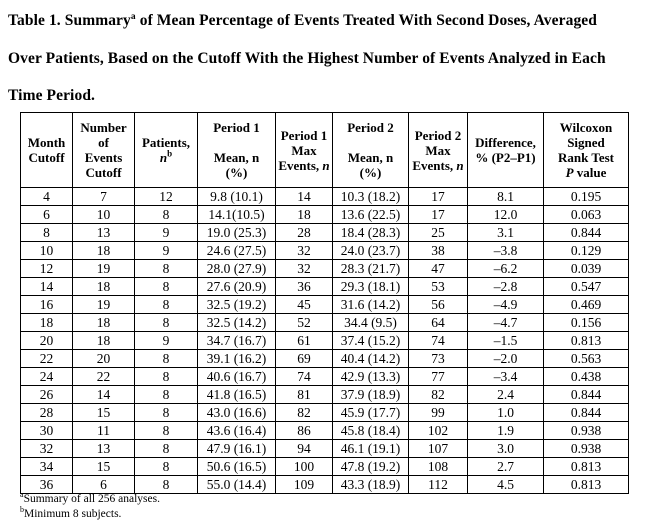  What do you see at coordinates (46, 340) in the screenshot?
I see `cell-month-cutoff: 20` at bounding box center [46, 340].